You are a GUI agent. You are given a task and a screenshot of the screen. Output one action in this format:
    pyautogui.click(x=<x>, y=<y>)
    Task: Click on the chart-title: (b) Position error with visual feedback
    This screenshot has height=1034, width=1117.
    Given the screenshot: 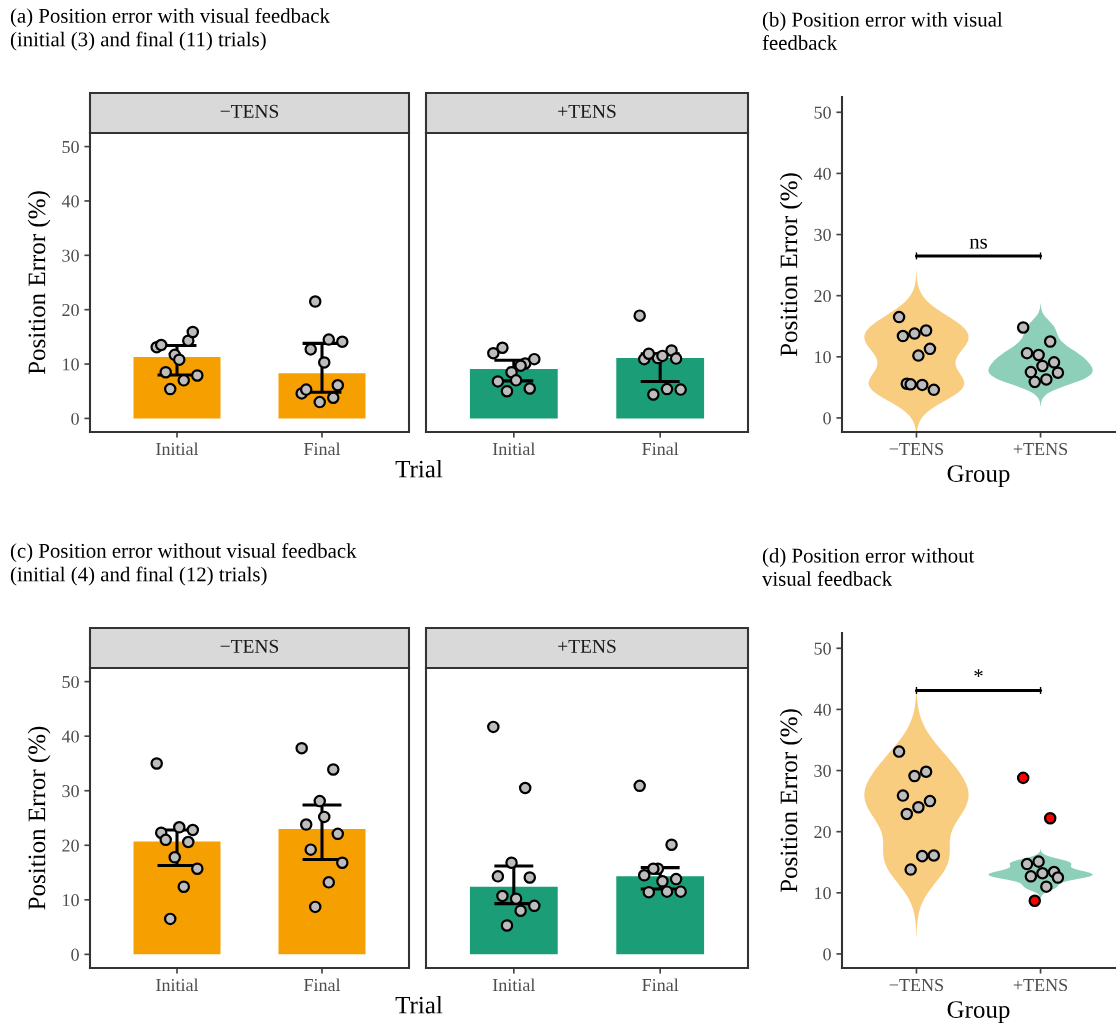 What is the action you would take?
    pyautogui.click(x=882, y=31)
    